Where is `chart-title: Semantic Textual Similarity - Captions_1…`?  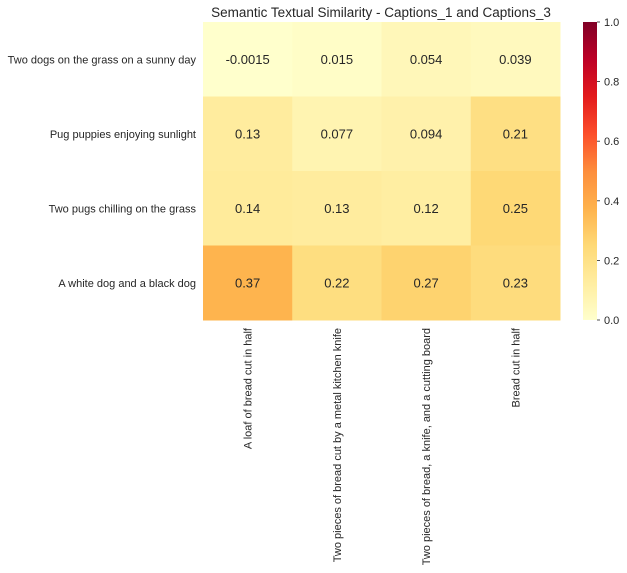 chart-title: Semantic Textual Similarity - Captions_1… is located at coordinates (381, 12).